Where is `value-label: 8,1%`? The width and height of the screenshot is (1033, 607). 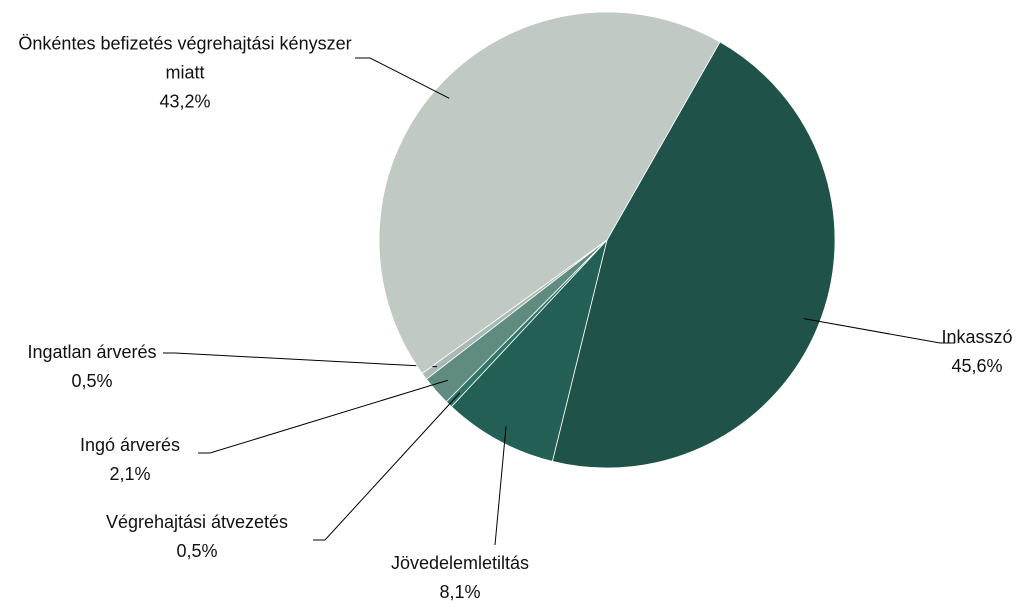
value-label: 8,1% is located at coordinates (460, 592).